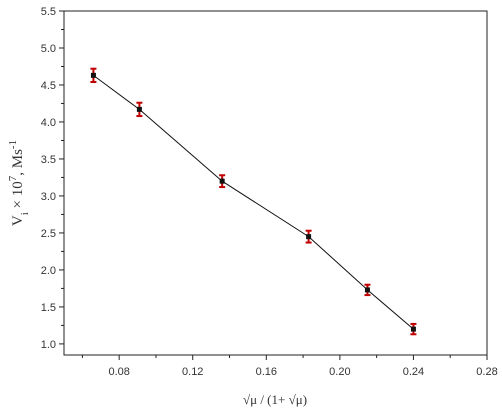 The width and height of the screenshot is (502, 413). What do you see at coordinates (48, 12) in the screenshot?
I see `y-tick-label: 5.5` at bounding box center [48, 12].